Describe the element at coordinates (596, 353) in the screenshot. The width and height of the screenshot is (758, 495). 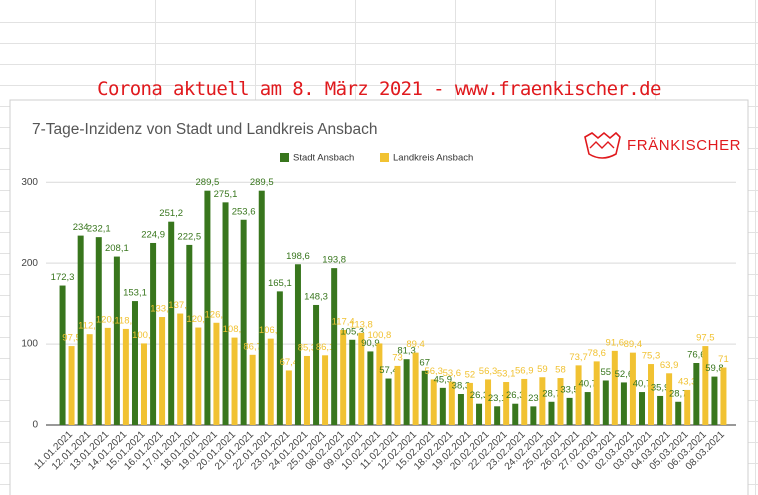
I see `value-label: 78,6` at that location.